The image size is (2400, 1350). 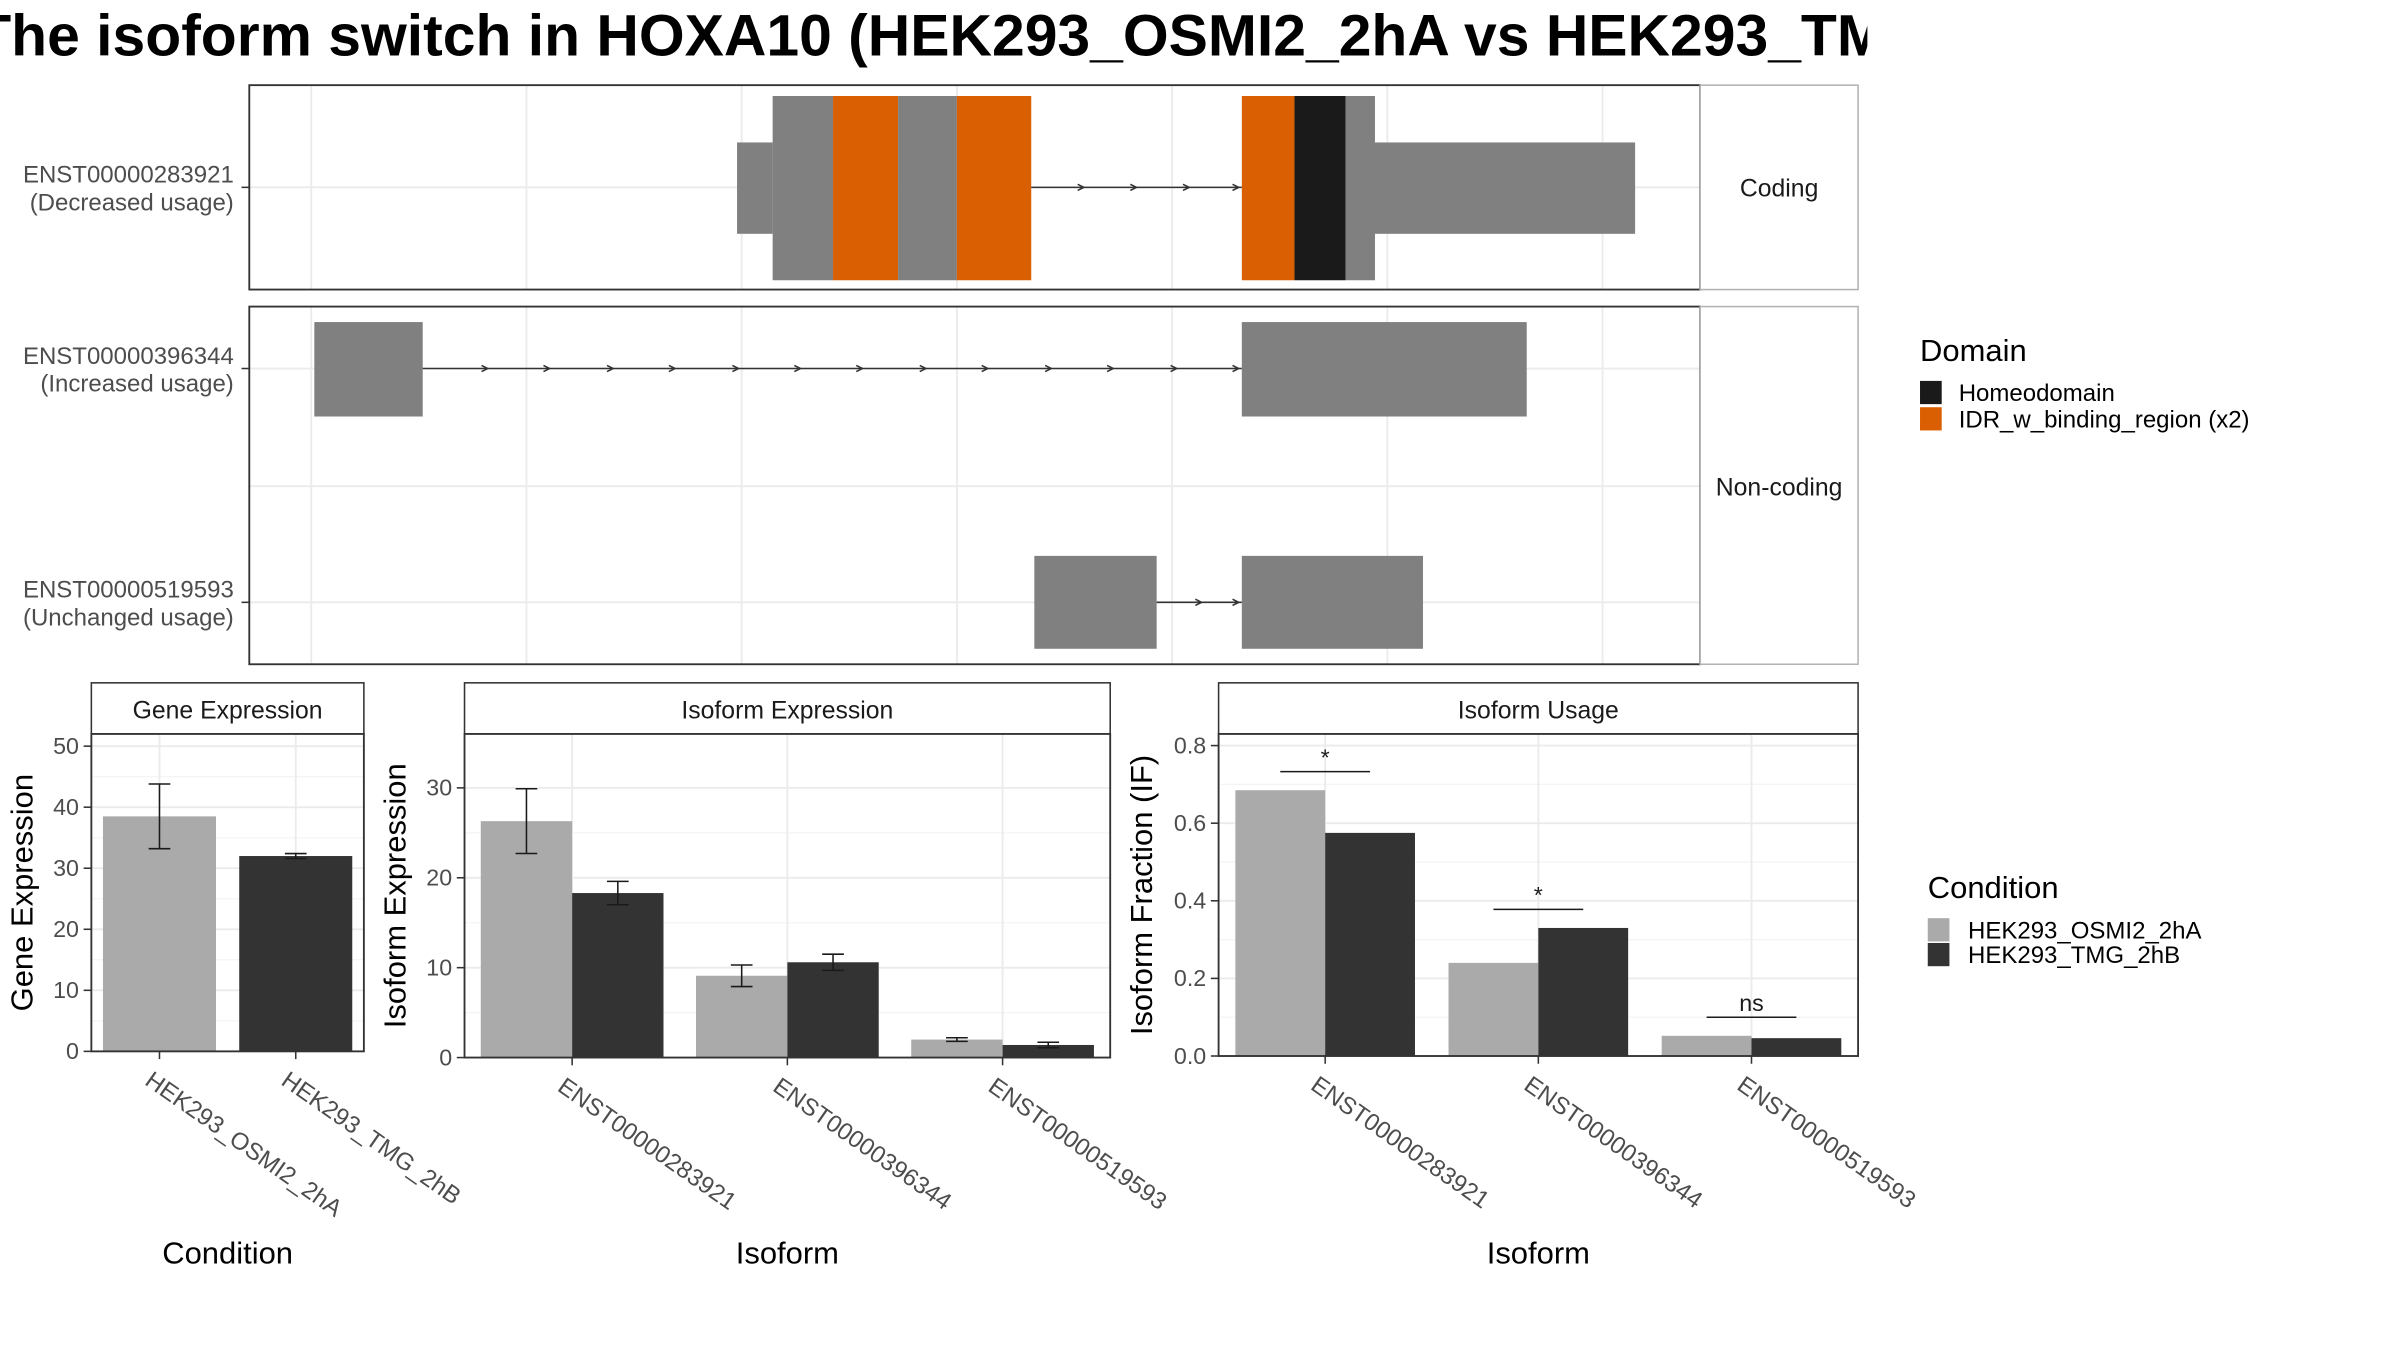 I want to click on panel-title: Isoform Usage, so click(x=1538, y=710).